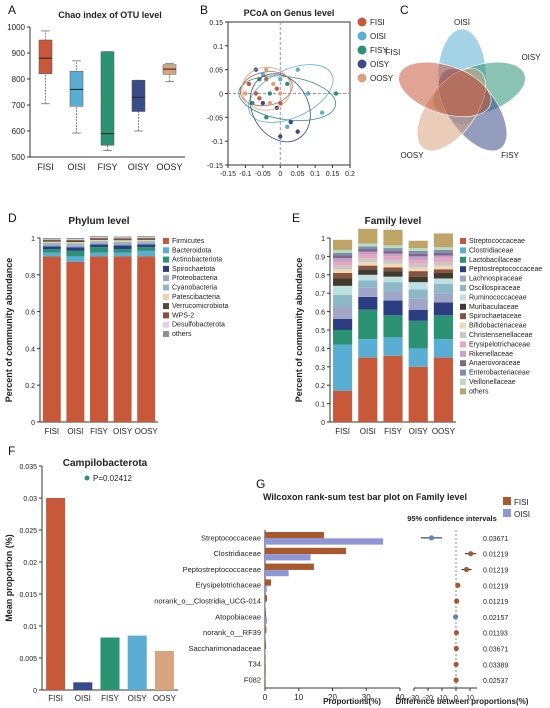 The image size is (550, 708). Describe the element at coordinates (499, 344) in the screenshot. I see `e-legend-label: Erysipelotrichaceae` at that location.